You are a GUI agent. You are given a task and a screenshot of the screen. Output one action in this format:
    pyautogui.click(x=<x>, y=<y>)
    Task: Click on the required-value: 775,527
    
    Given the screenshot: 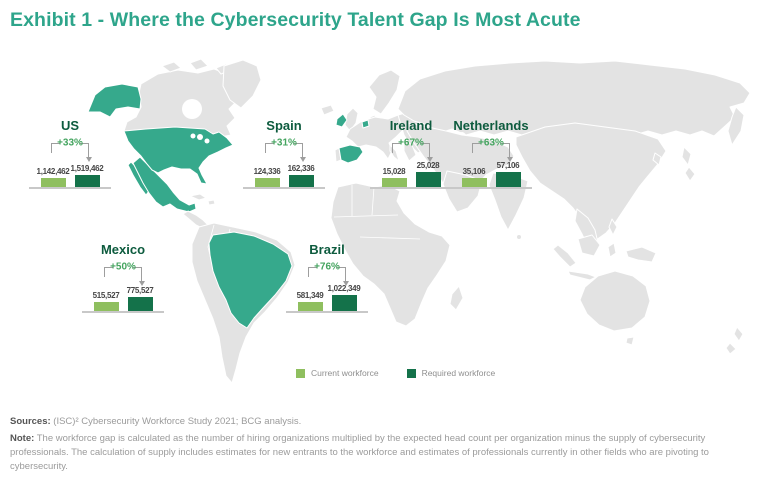 What is the action you would take?
    pyautogui.click(x=140, y=290)
    